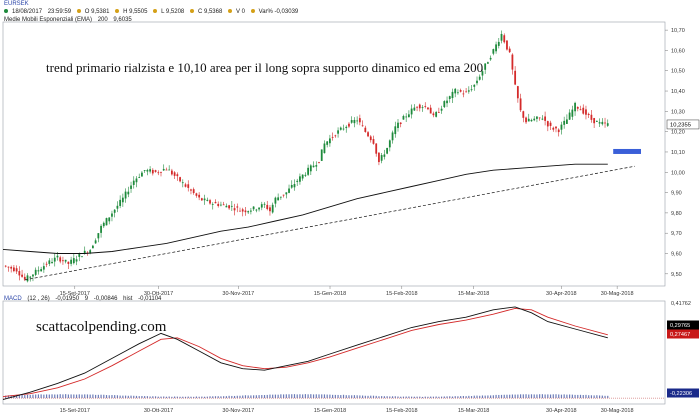 This screenshot has width=700, height=414. Describe the element at coordinates (676, 194) in the screenshot. I see `y-tick-label: 9,90` at that location.